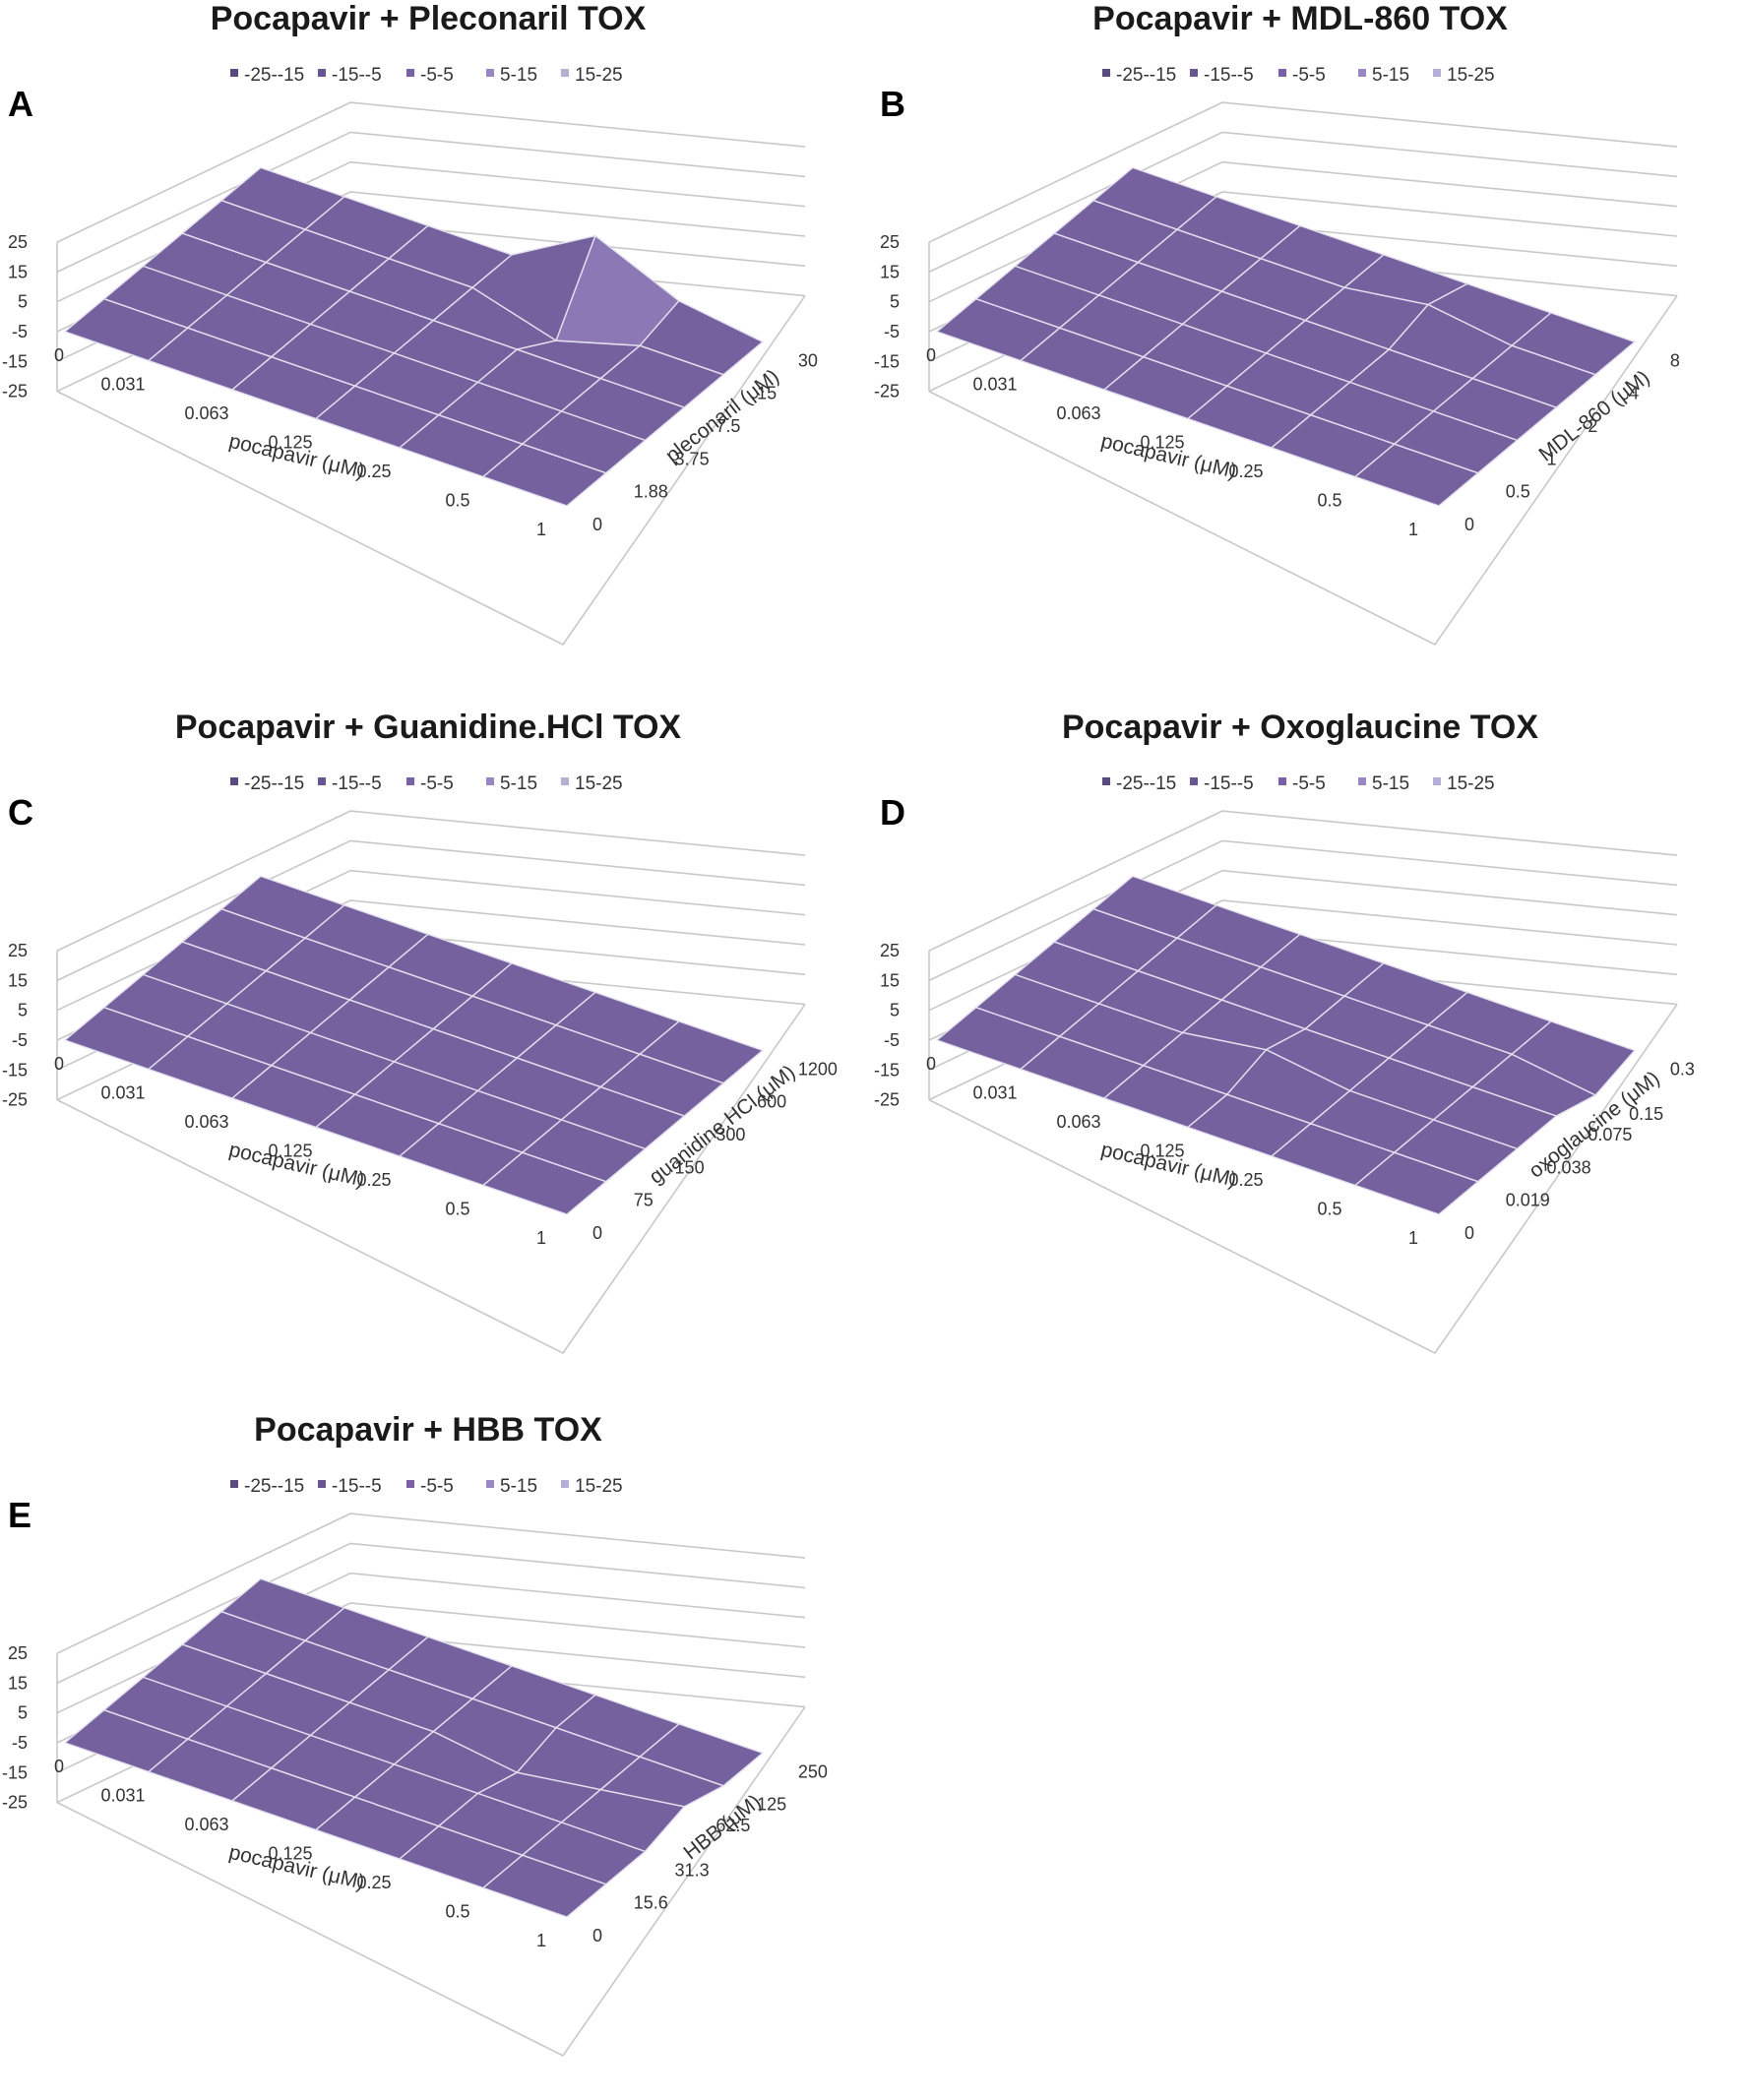  I want to click on y-tick-label: 8, so click(1675, 360).